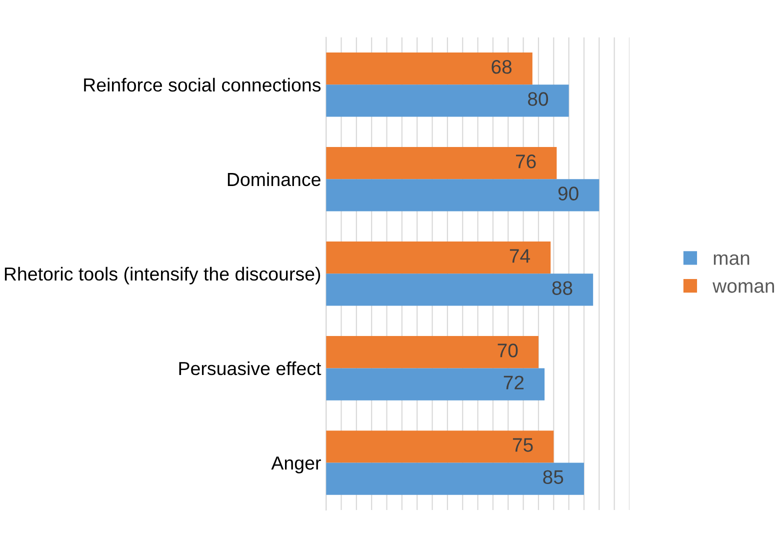 The height and width of the screenshot is (534, 782). I want to click on data-label: 68, so click(502, 67).